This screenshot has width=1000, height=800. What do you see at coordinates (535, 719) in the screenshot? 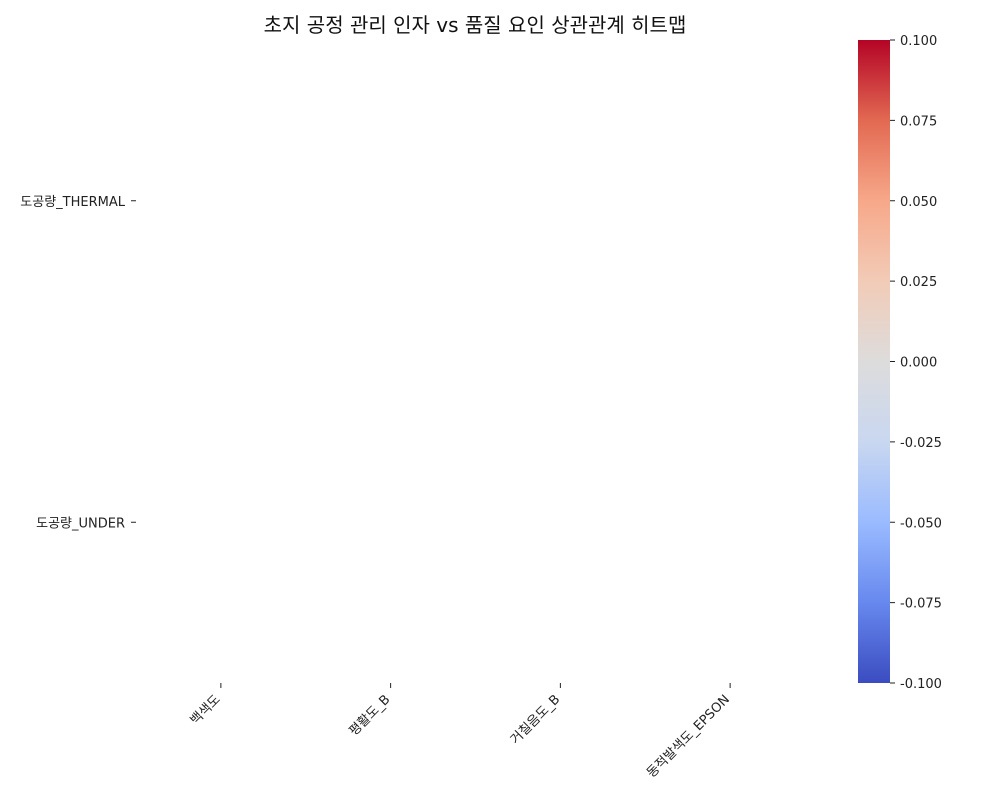
I see `x-tick-label: 거칠음도_B` at bounding box center [535, 719].